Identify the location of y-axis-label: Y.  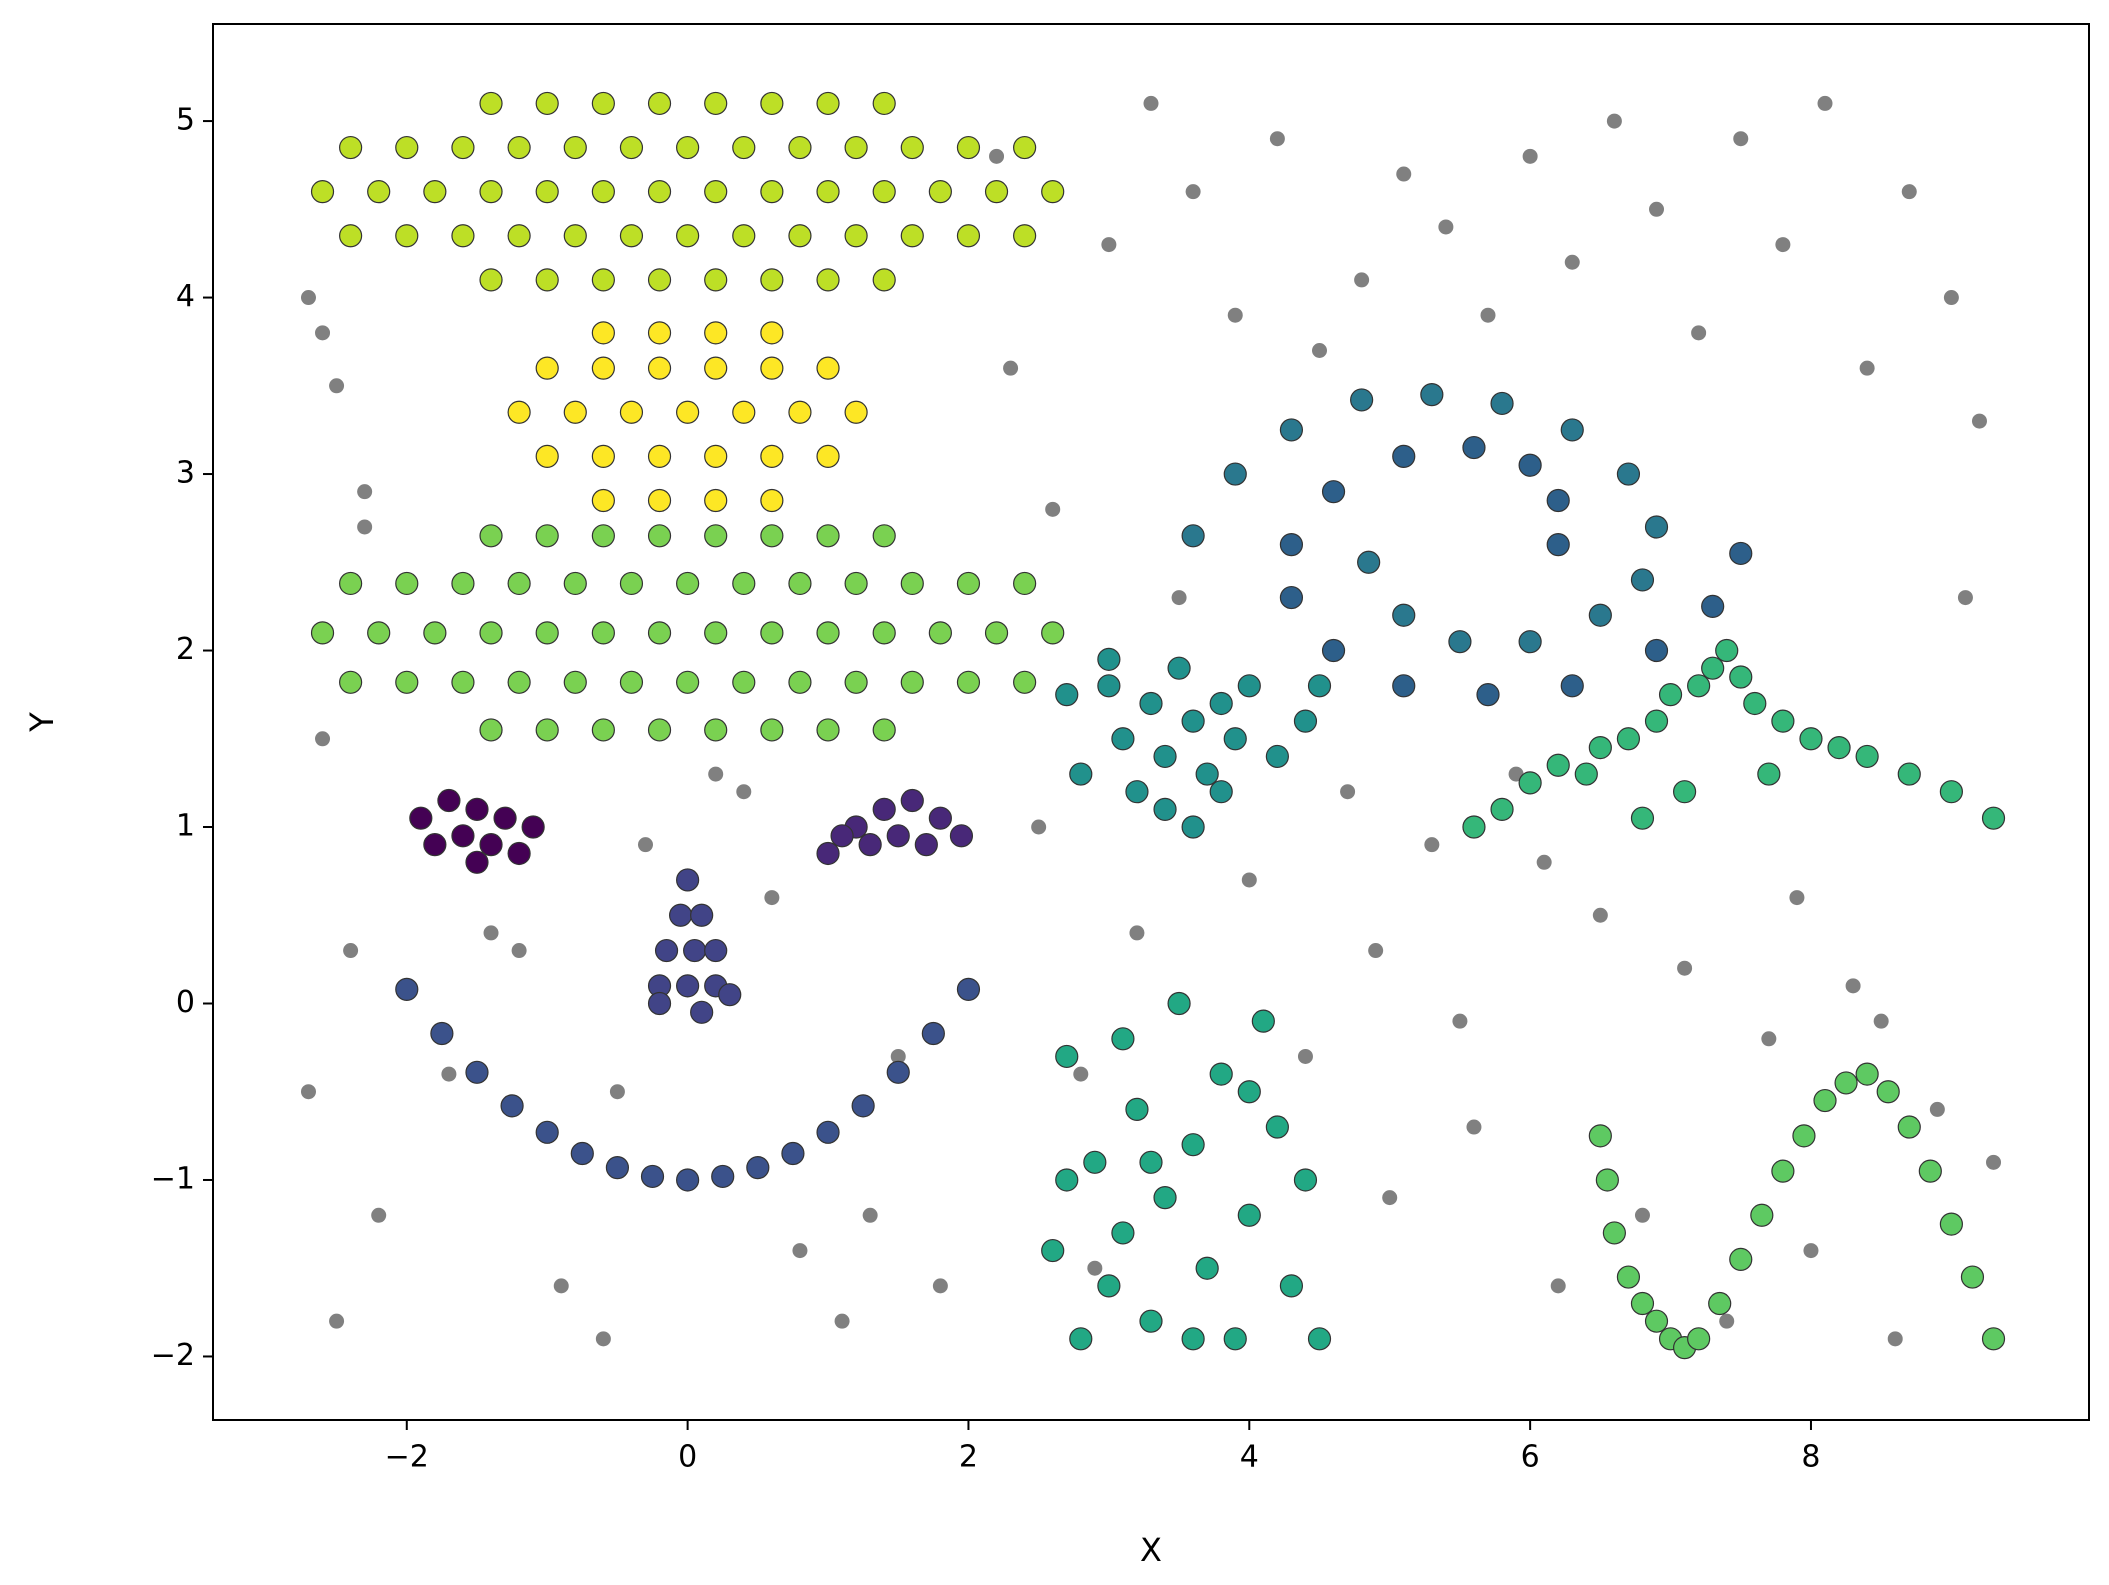
(42, 722).